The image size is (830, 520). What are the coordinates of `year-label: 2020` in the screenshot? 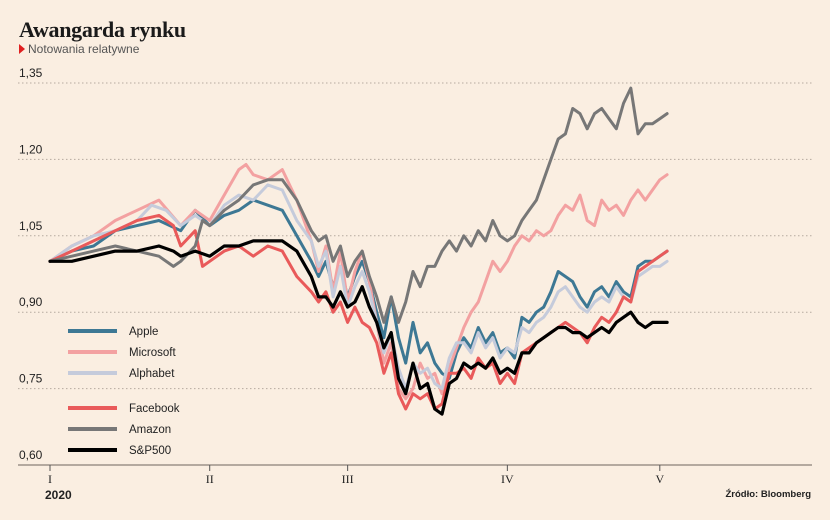 It's located at (58, 495).